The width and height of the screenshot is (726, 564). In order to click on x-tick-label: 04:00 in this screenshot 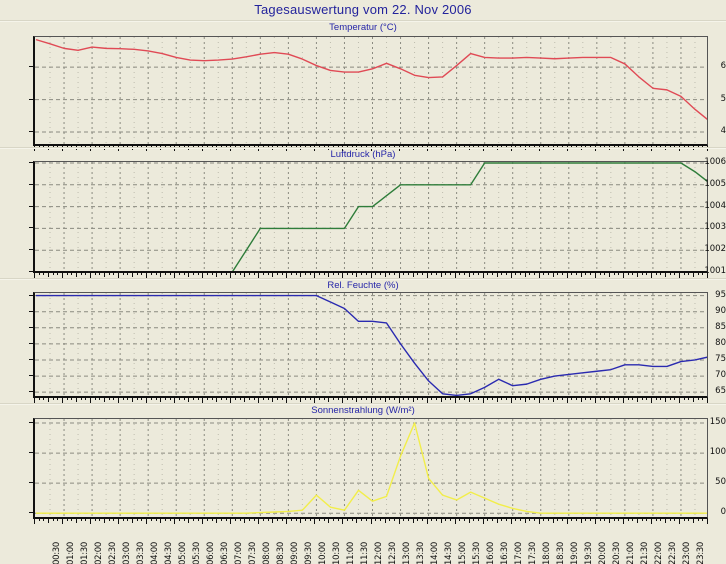, I will do `click(154, 553)`.